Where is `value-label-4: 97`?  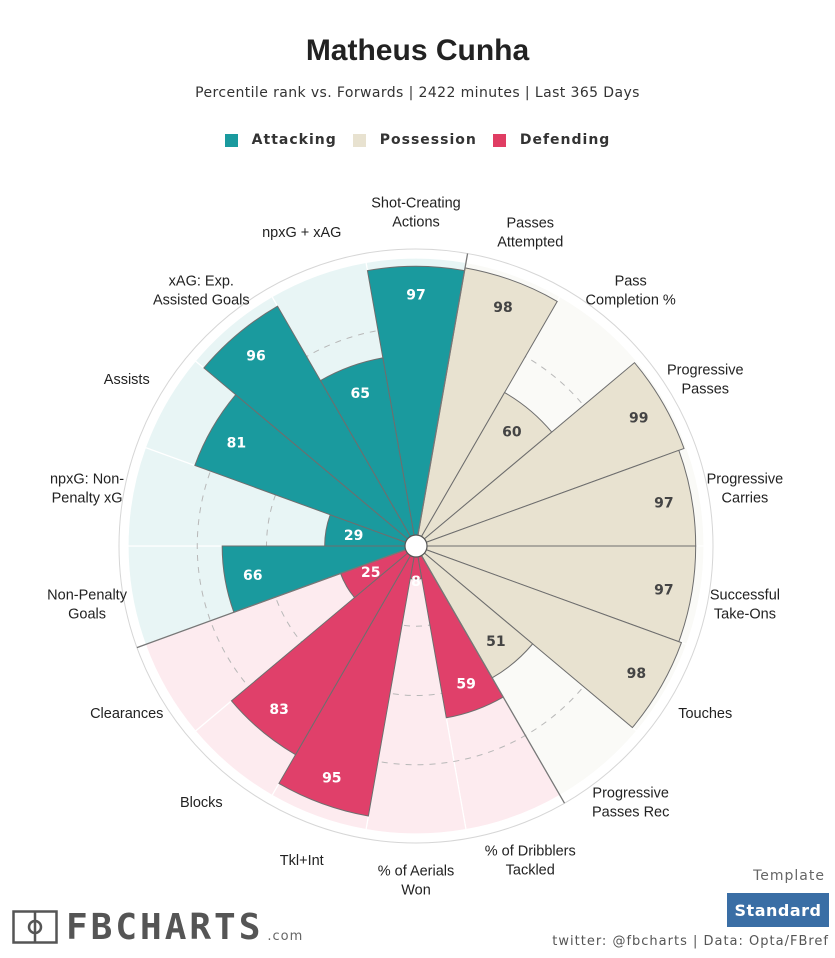 value-label-4: 97 is located at coordinates (663, 503).